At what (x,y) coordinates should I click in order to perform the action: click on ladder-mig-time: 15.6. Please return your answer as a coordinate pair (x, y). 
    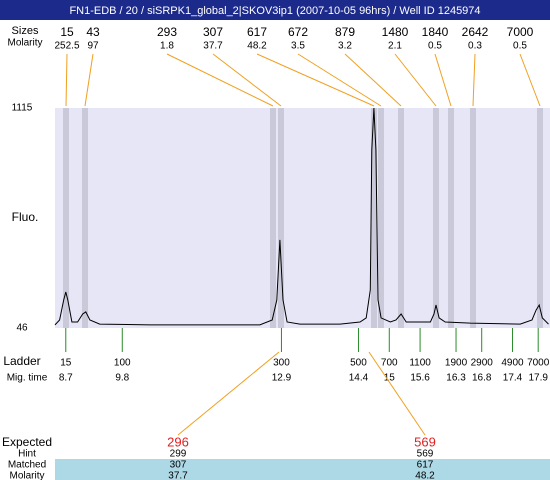
    Looking at the image, I should click on (420, 378).